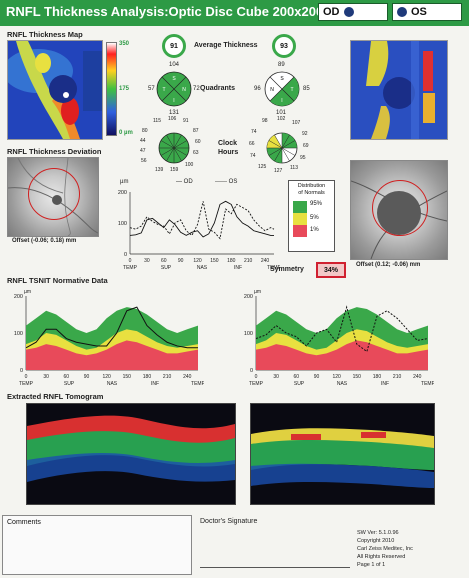 The width and height of the screenshot is (469, 578). I want to click on svg-text: T, so click(291, 90).